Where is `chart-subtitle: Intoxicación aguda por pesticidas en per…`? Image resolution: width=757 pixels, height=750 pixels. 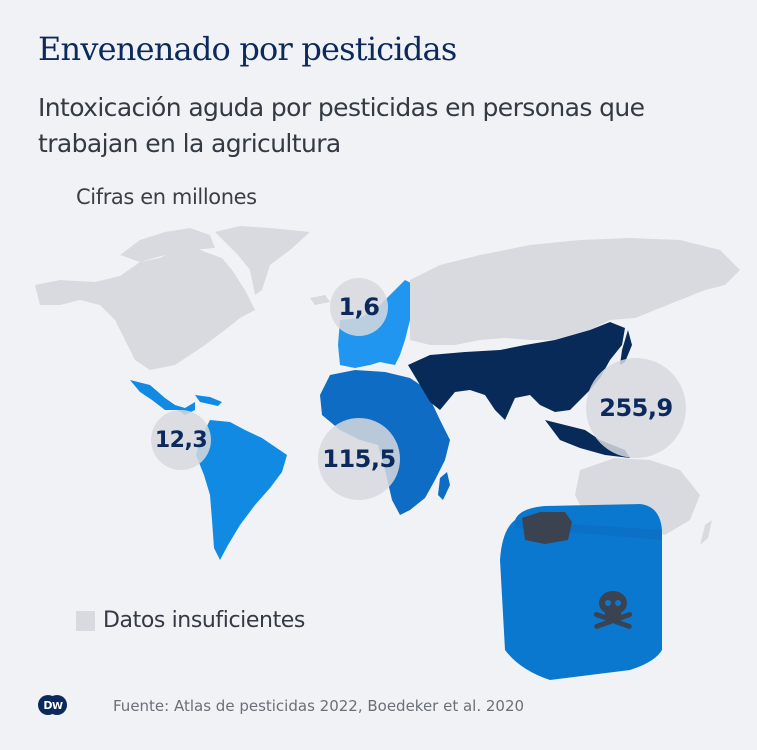 chart-subtitle: Intoxicación aguda por pesticidas en per… is located at coordinates (341, 125).